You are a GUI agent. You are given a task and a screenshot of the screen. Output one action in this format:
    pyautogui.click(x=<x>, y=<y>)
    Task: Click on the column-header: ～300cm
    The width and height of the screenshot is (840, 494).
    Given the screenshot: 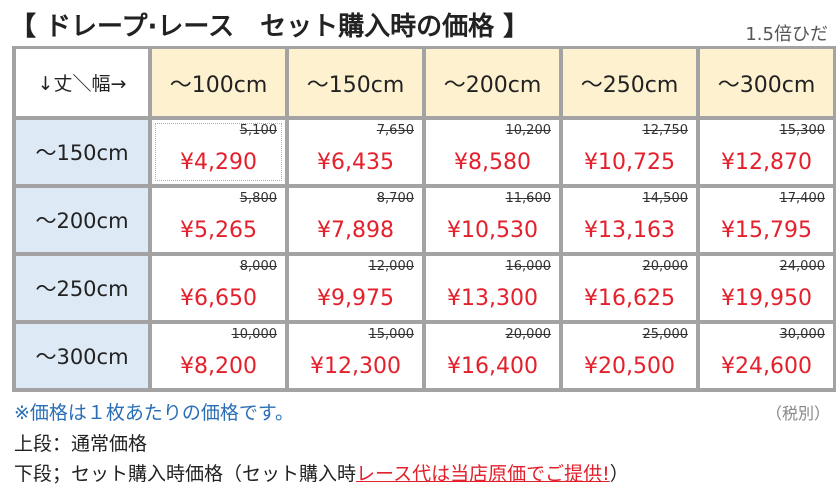 What is the action you would take?
    pyautogui.click(x=766, y=82)
    